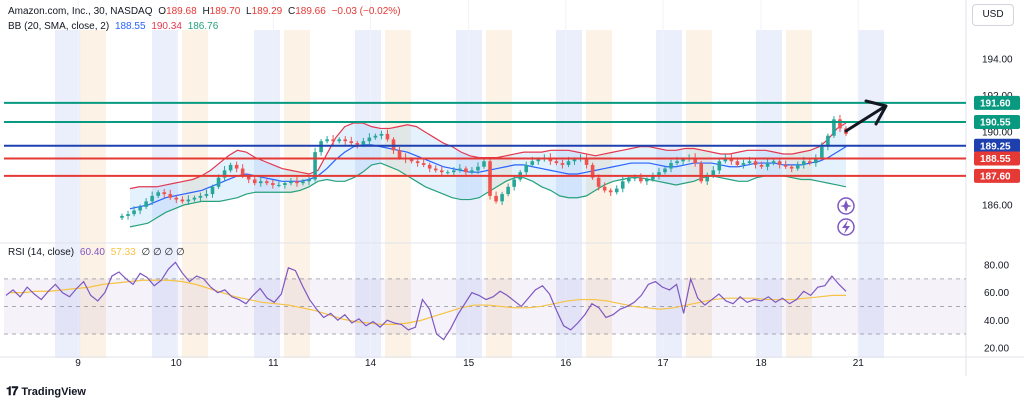 Image resolution: width=1024 pixels, height=403 pixels. I want to click on time-axis: 9 10 11 14 15 16 17 18 21, so click(469, 363).